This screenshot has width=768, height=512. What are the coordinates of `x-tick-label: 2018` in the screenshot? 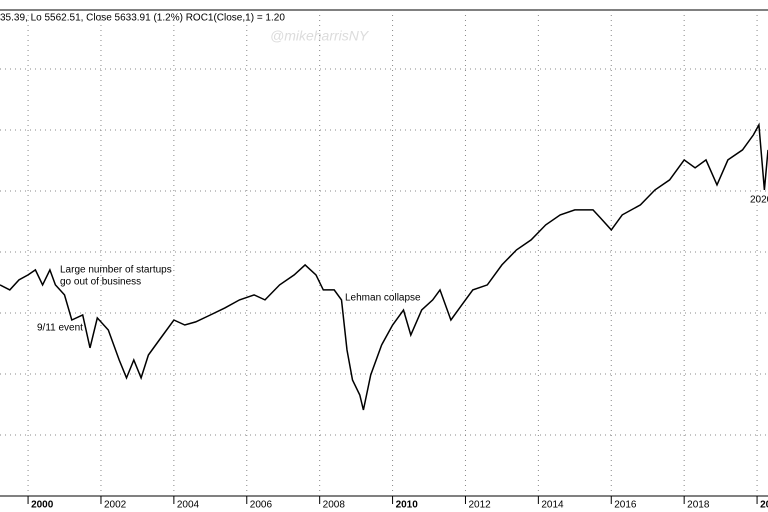 It's located at (698, 505).